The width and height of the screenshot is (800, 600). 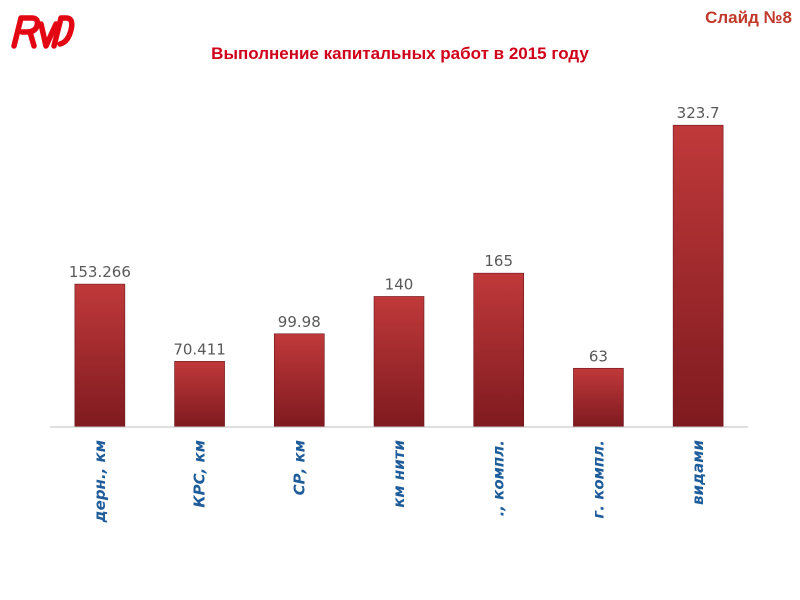 I want to click on data-label-1: 153.266, so click(x=100, y=272).